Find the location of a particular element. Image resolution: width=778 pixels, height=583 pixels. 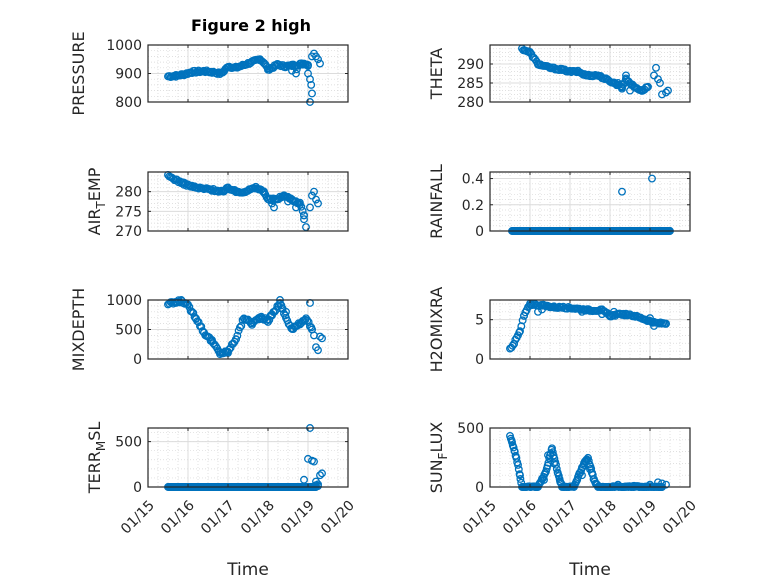

subplot-theta: 280 285 290 THETA is located at coordinates (559, 77).